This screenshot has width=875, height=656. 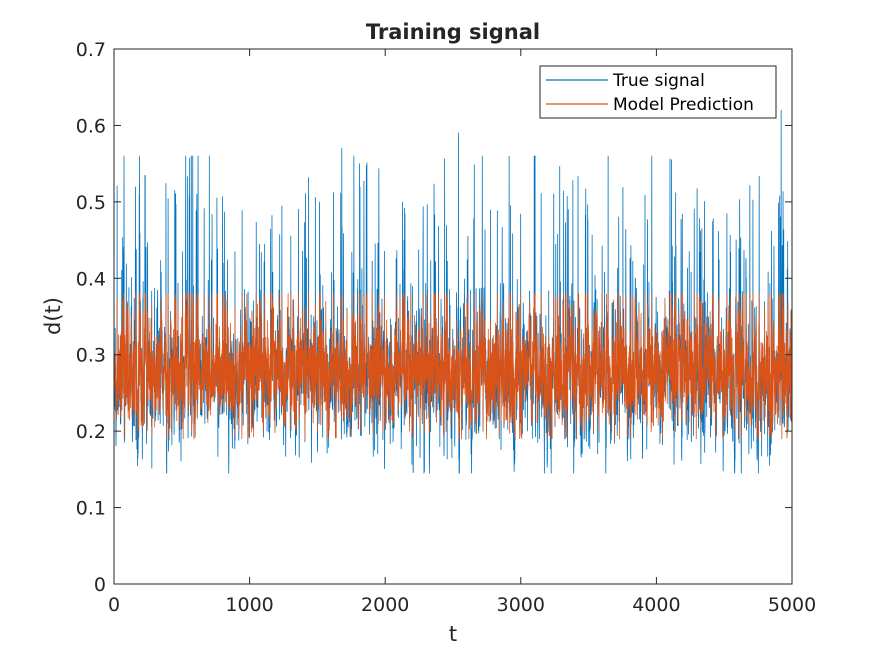 What do you see at coordinates (91, 50) in the screenshot?
I see `y-tick-label: 0.7` at bounding box center [91, 50].